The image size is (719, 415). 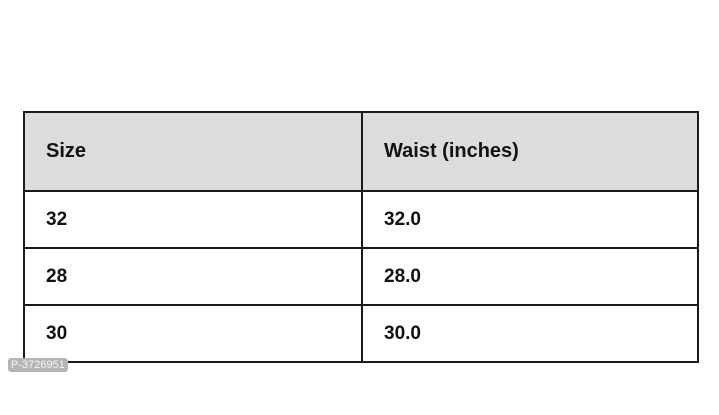 I want to click on cell-size: 28, so click(x=193, y=276).